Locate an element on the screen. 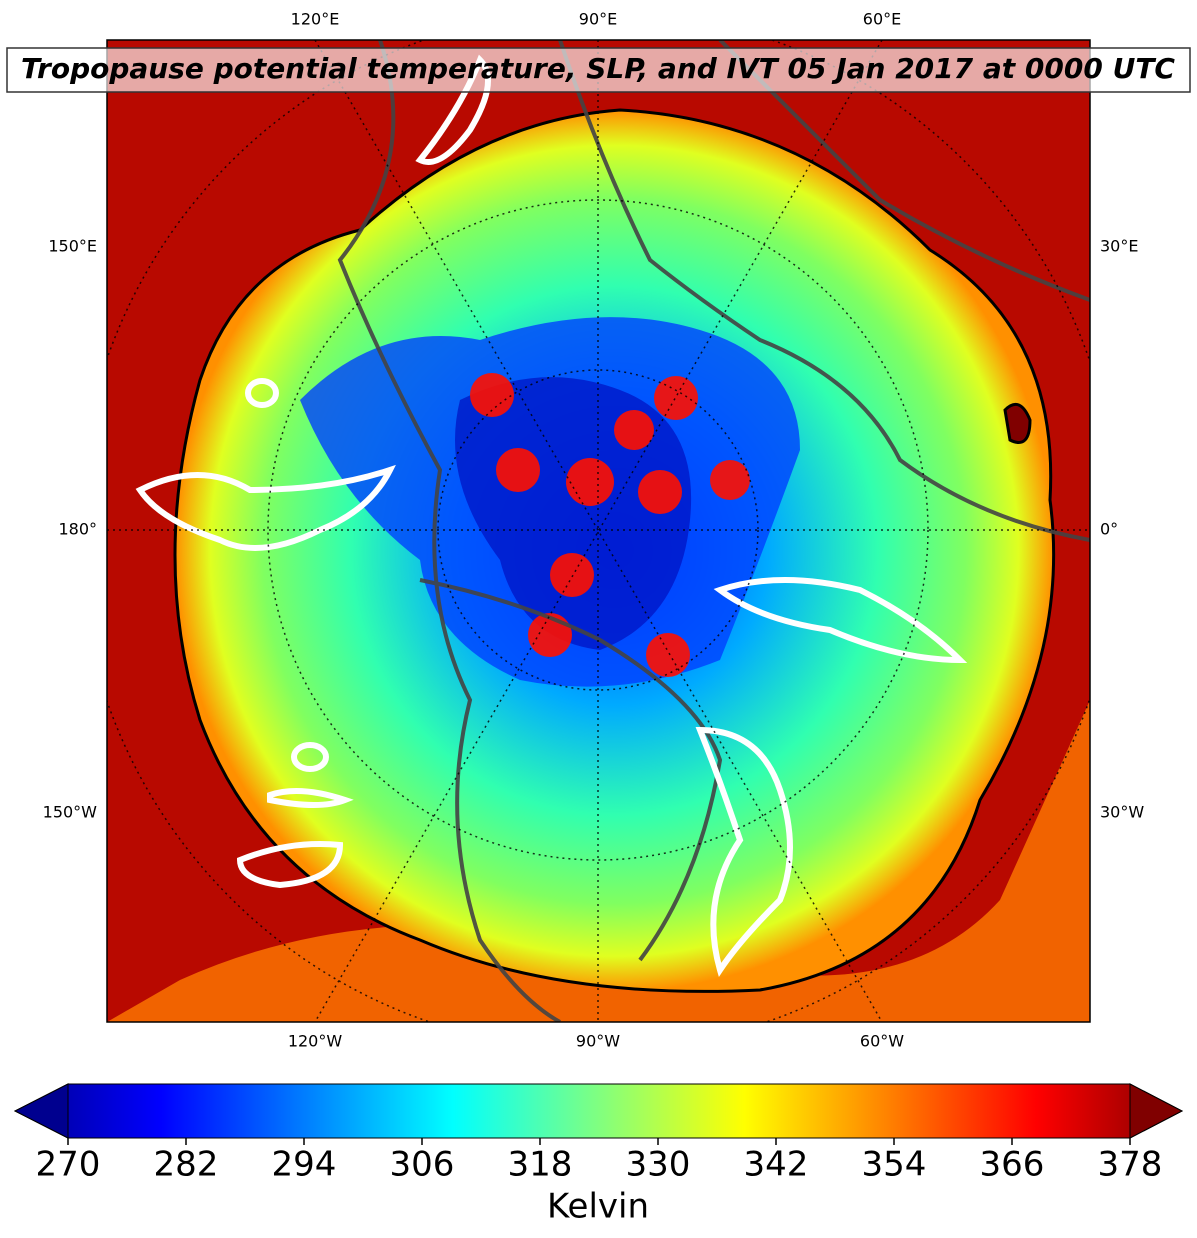 This screenshot has width=1197, height=1238. lon-label: 150°W is located at coordinates (70, 812).